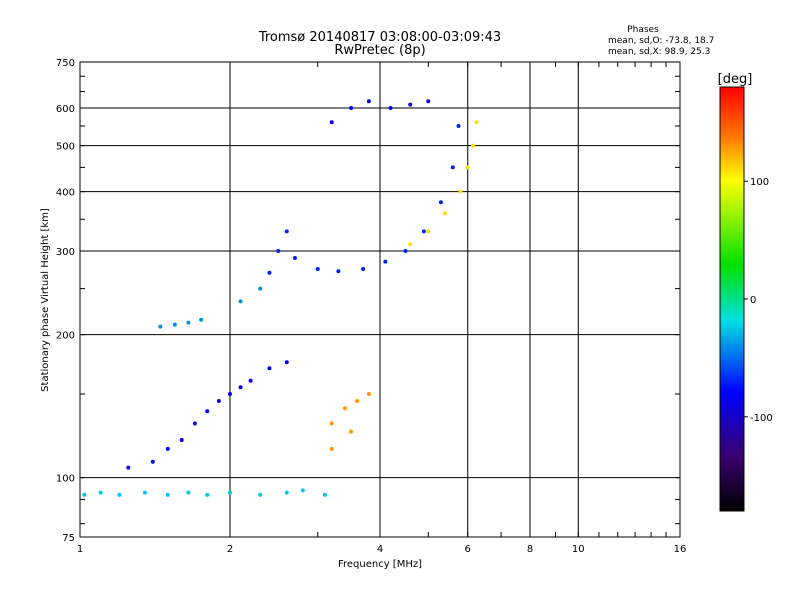 The width and height of the screenshot is (800, 600). Describe the element at coordinates (643, 30) in the screenshot. I see `phase-info-title: Phases` at that location.